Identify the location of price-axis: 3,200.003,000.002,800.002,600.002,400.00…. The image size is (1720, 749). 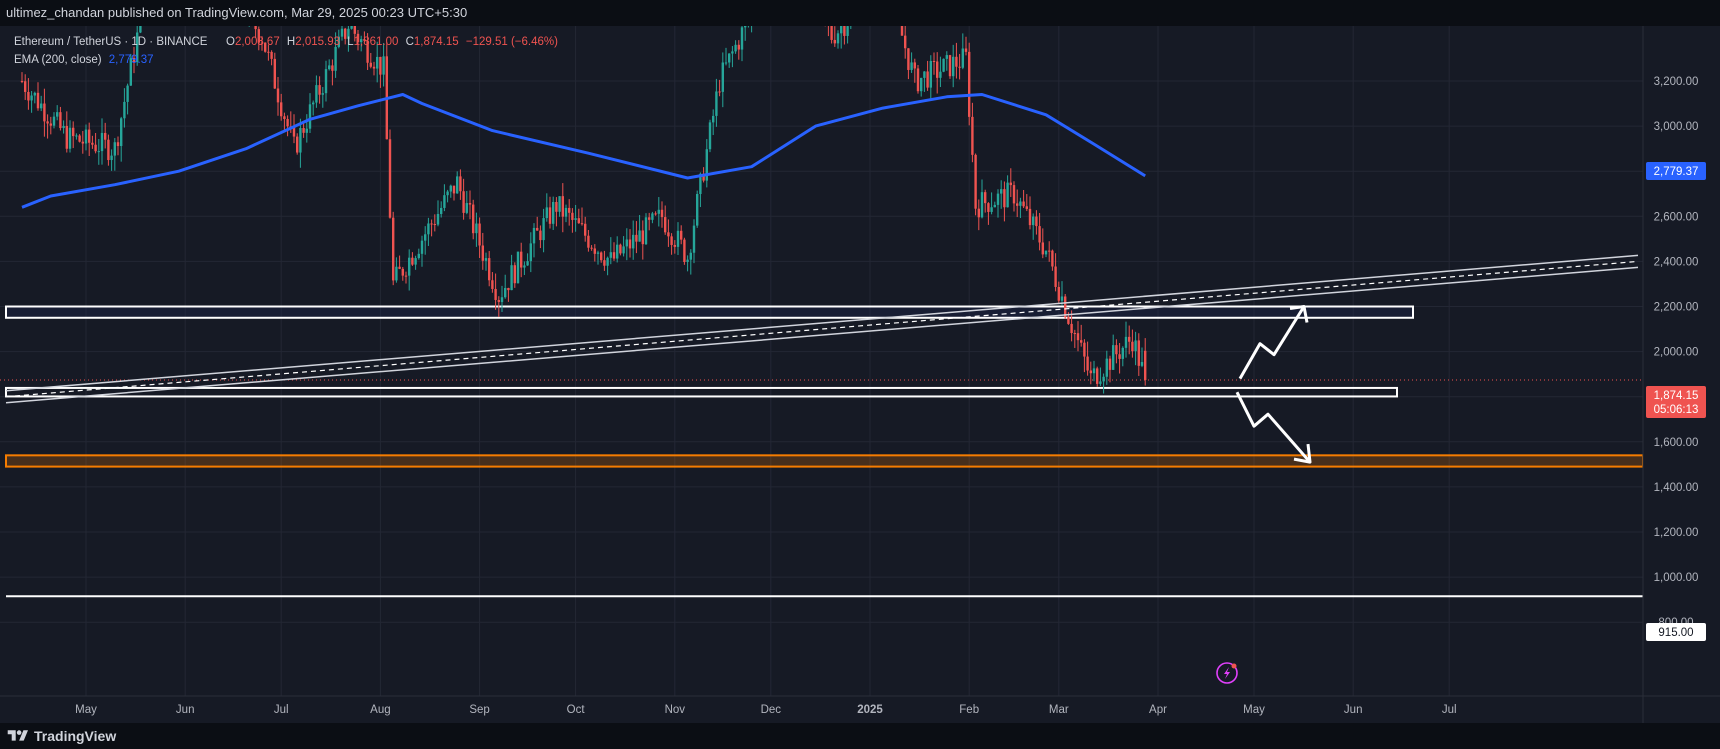
(1681, 361).